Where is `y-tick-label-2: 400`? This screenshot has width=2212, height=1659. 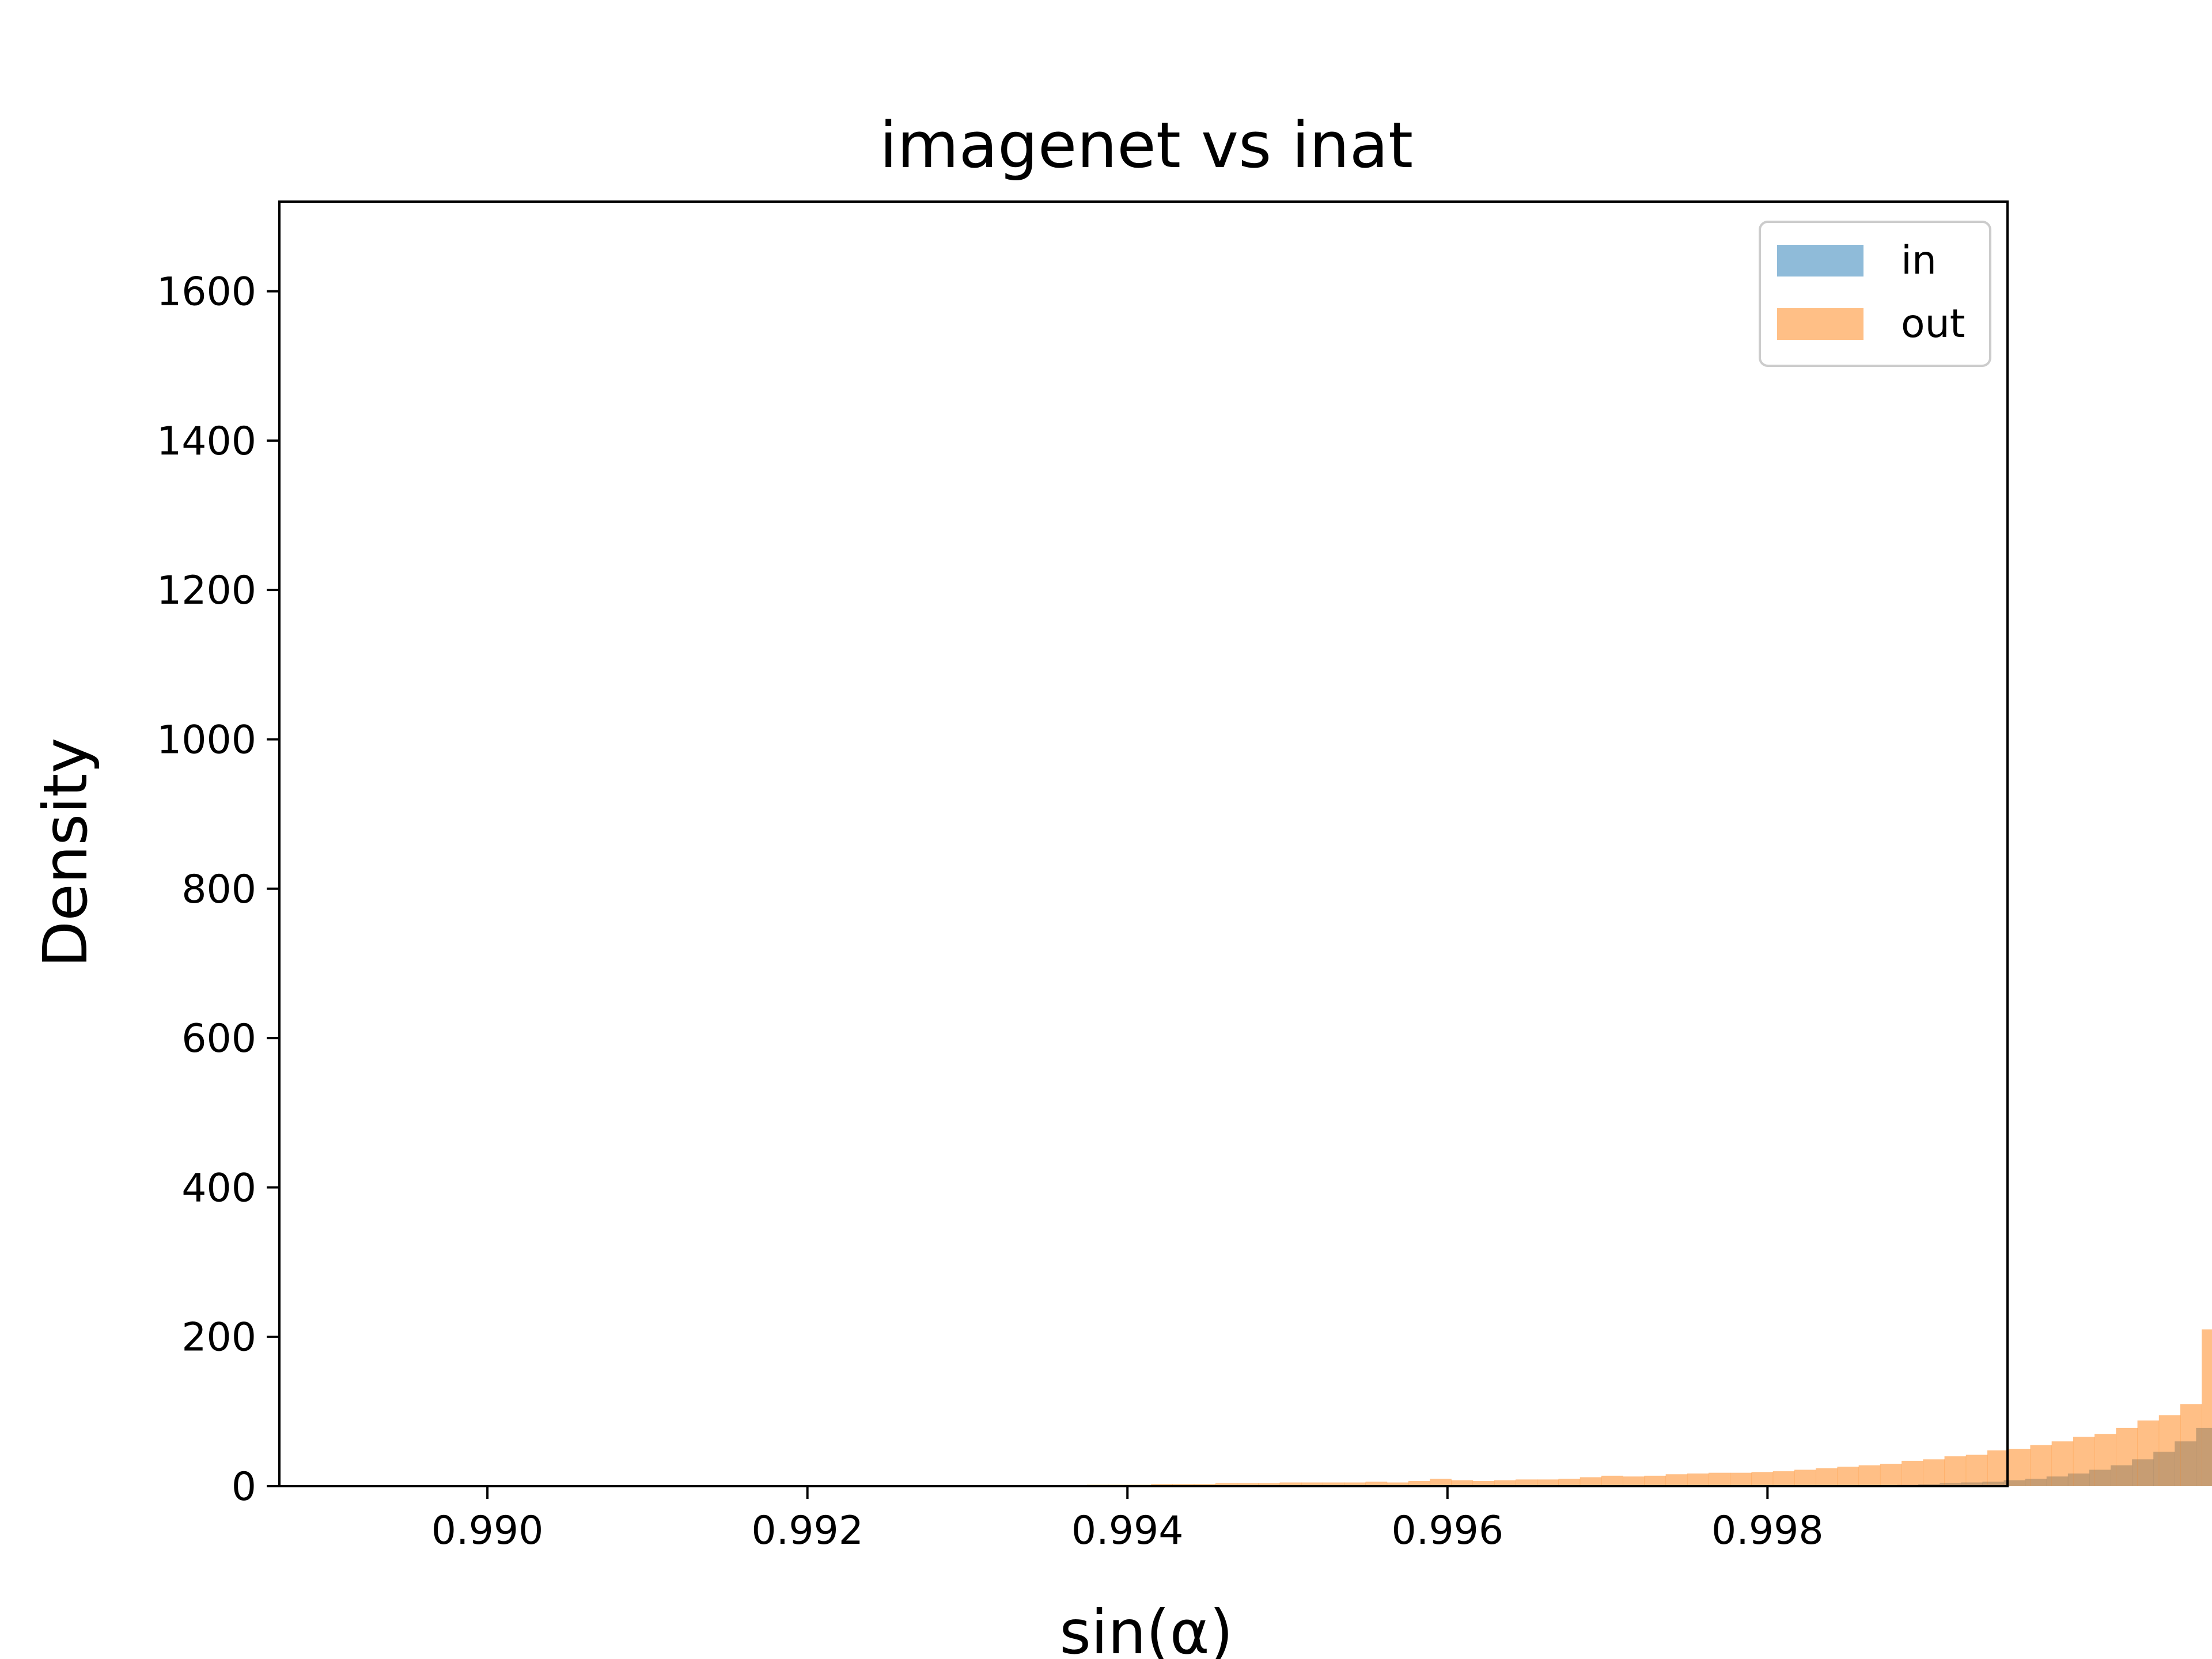
y-tick-label-2: 400 is located at coordinates (218, 1188).